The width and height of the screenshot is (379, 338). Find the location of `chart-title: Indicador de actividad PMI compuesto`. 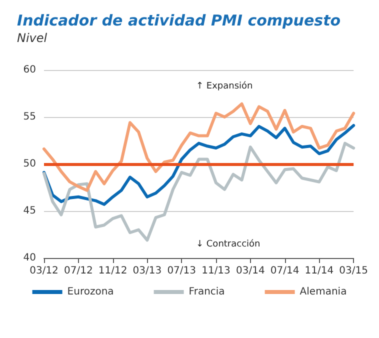

chart-title: Indicador de actividad PMI compuesto is located at coordinates (179, 21).